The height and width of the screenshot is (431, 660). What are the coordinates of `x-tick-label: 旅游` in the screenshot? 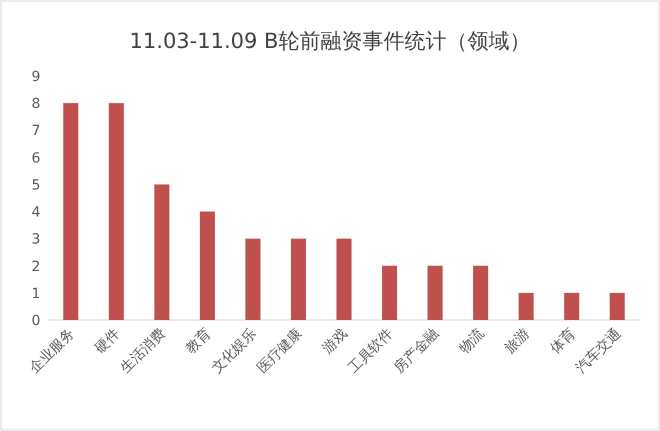 It's located at (517, 341).